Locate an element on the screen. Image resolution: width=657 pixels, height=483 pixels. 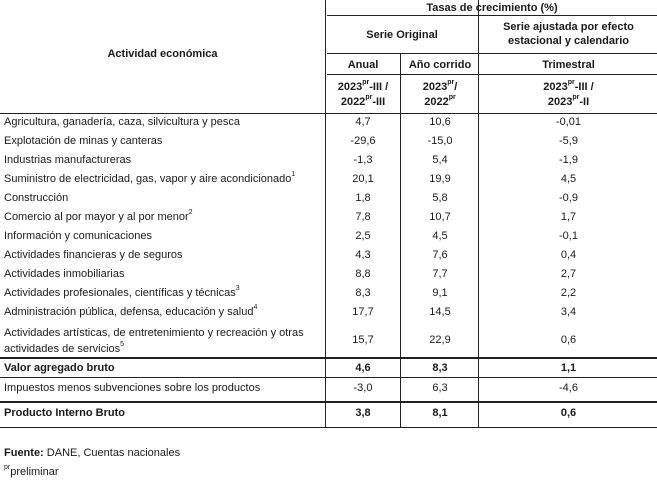
activity-column-header: Actividad económica is located at coordinates (162, 54).